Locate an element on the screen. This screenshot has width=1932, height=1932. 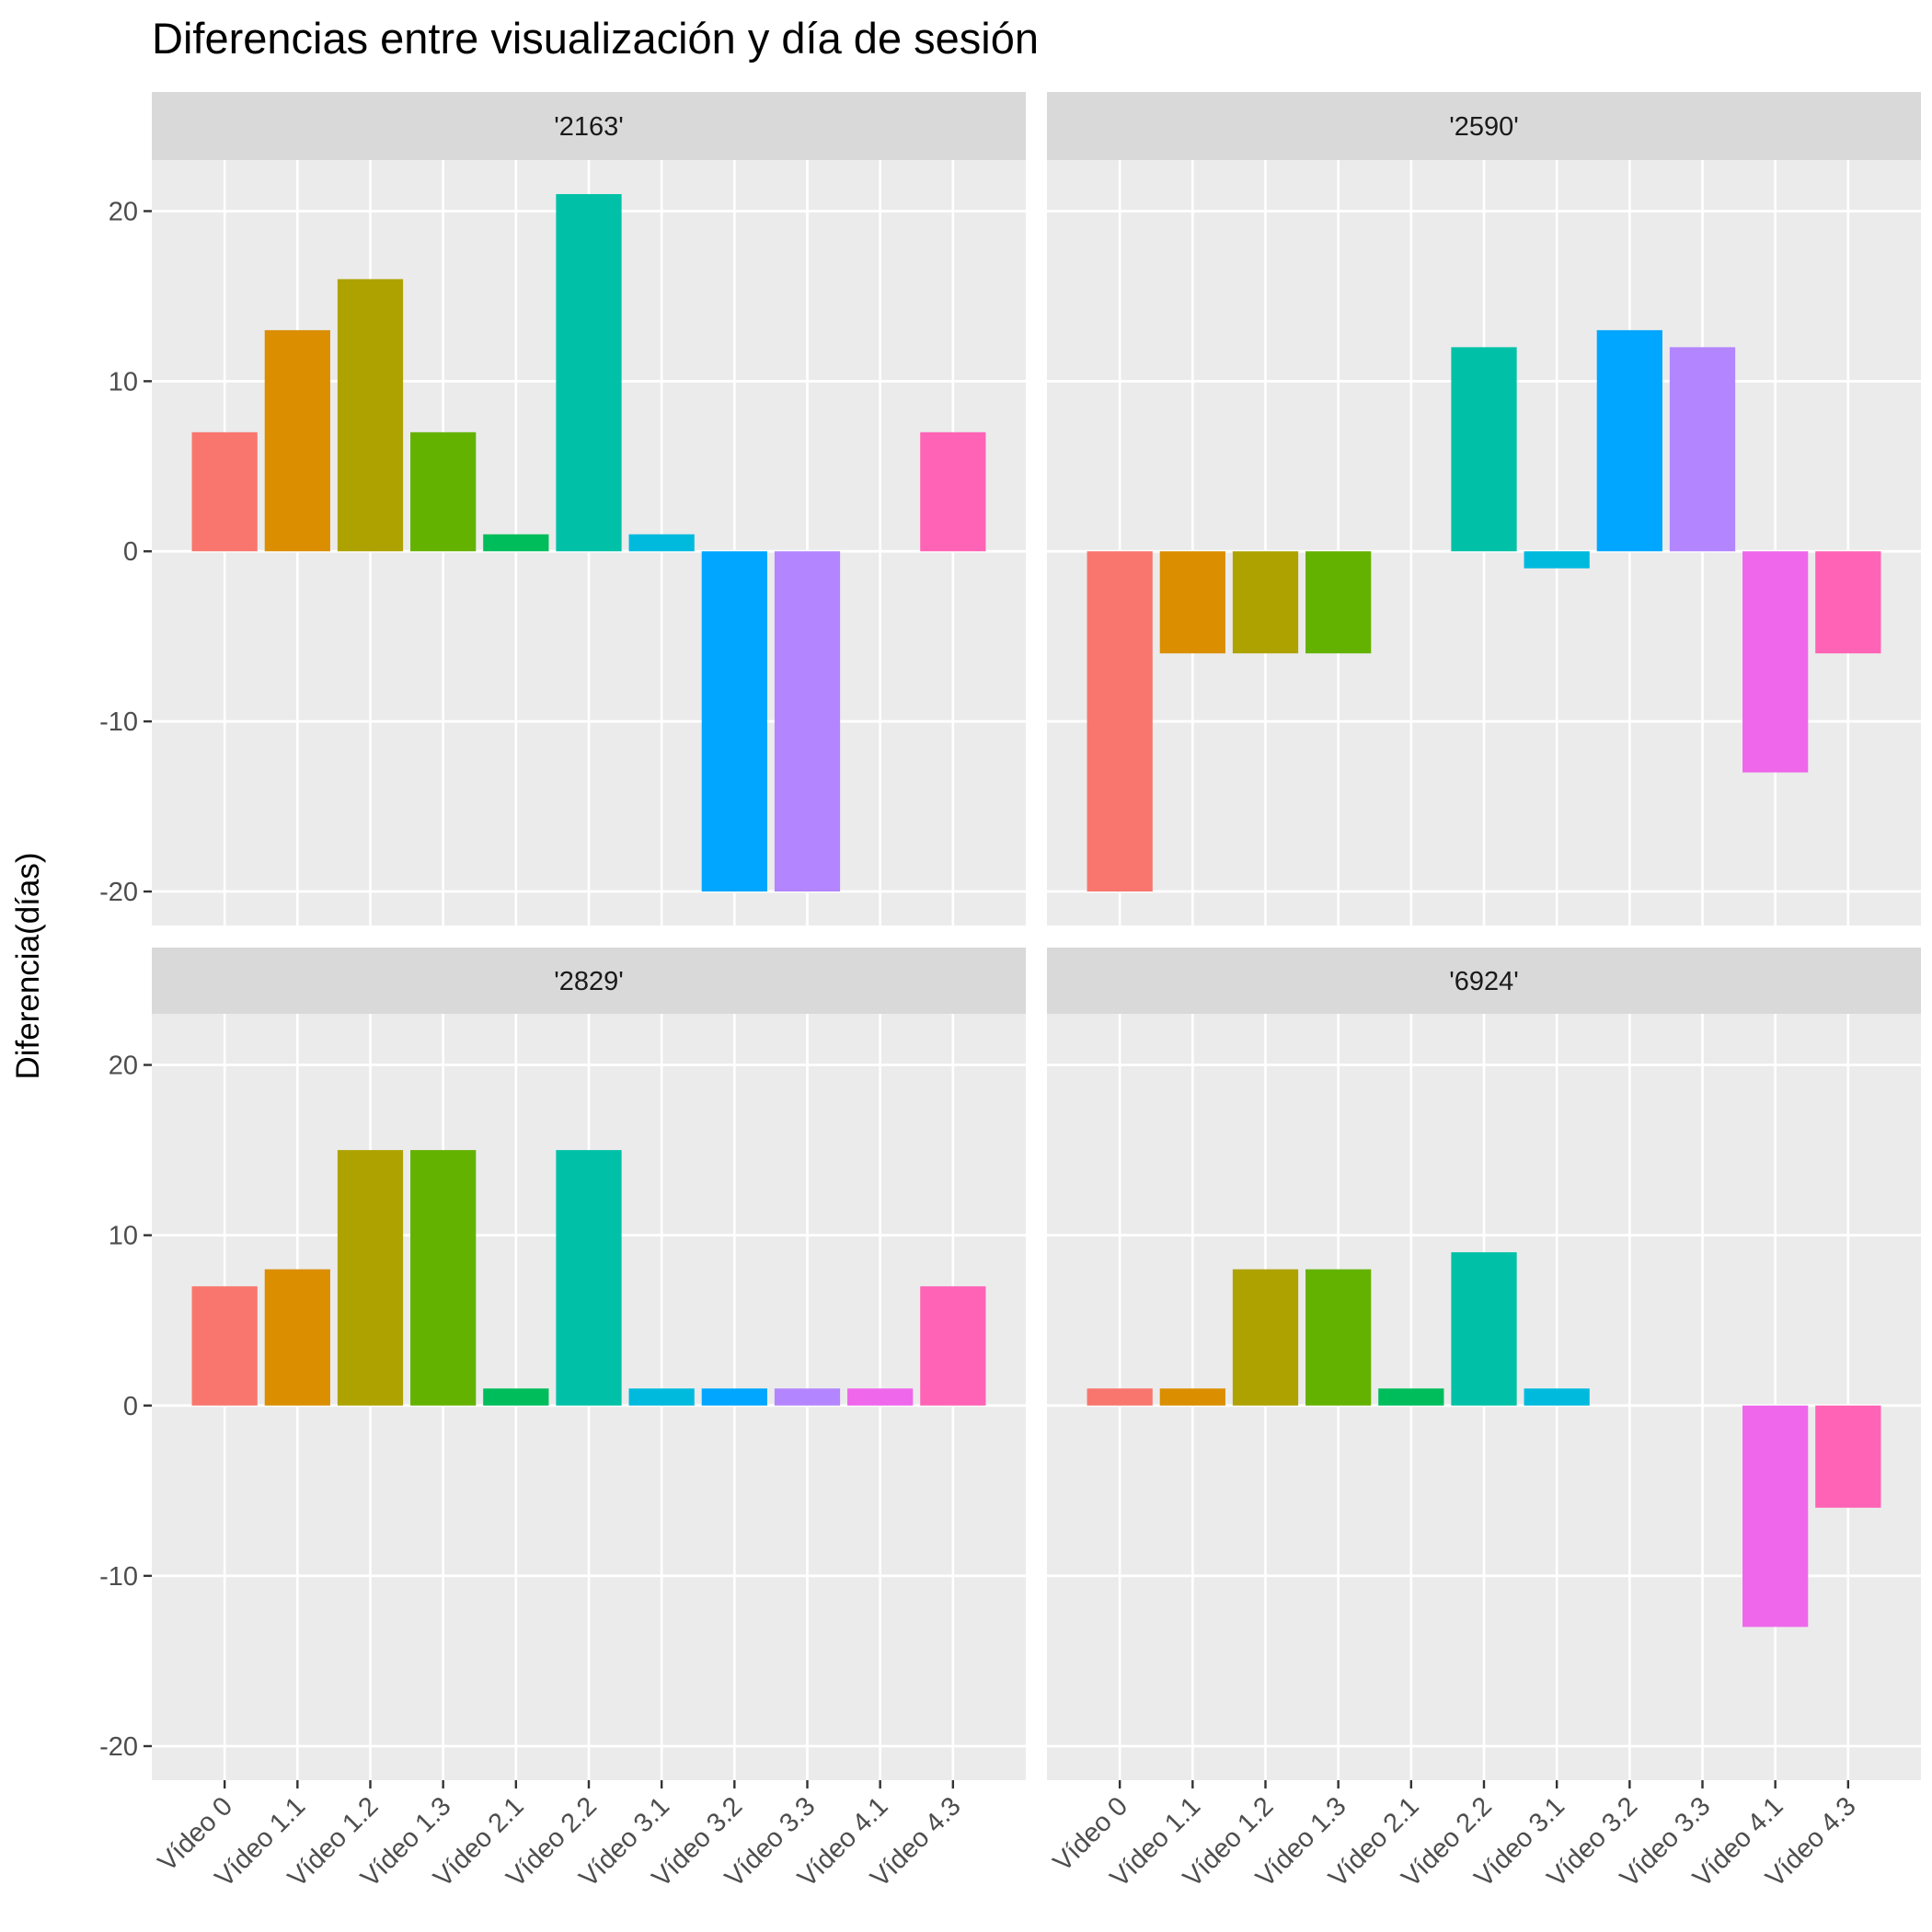
facet-strip-label: '6924' is located at coordinates (1484, 981).